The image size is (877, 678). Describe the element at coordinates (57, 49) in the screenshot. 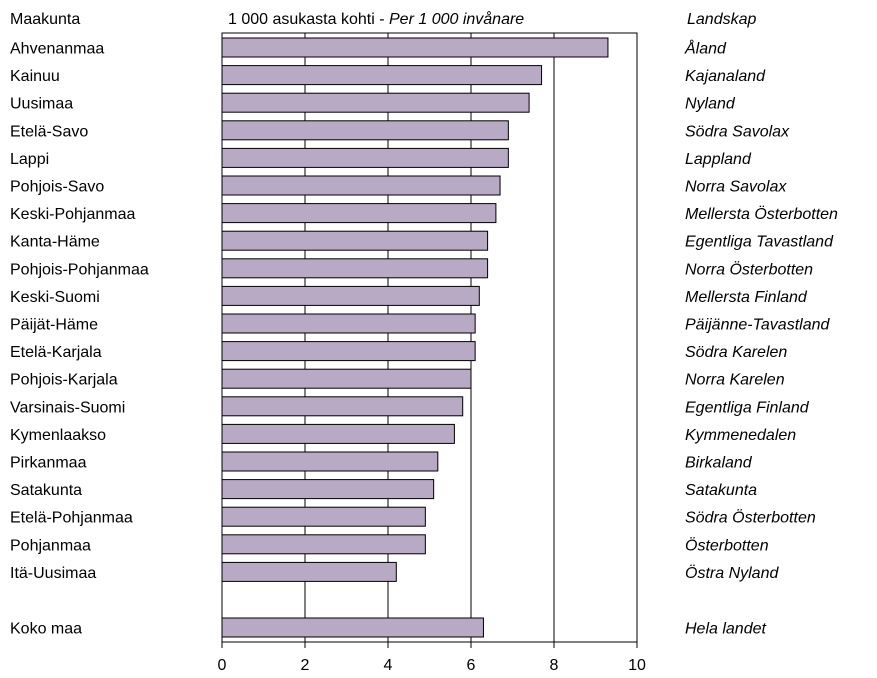

I see `region-label-fi: Ahvenanmaa` at that location.